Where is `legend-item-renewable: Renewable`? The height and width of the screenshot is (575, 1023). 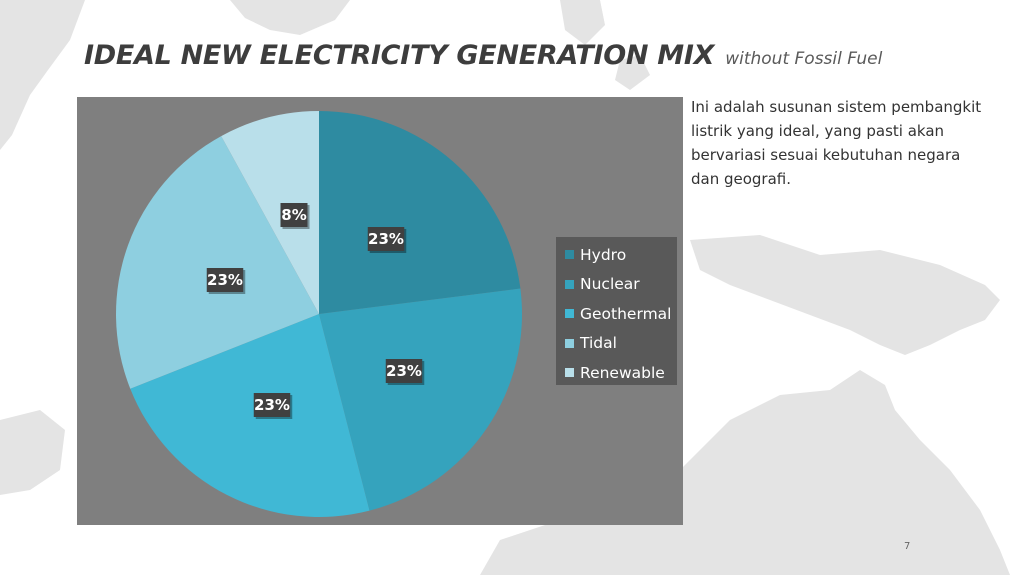
legend-item-renewable: Renewable is located at coordinates (616, 373).